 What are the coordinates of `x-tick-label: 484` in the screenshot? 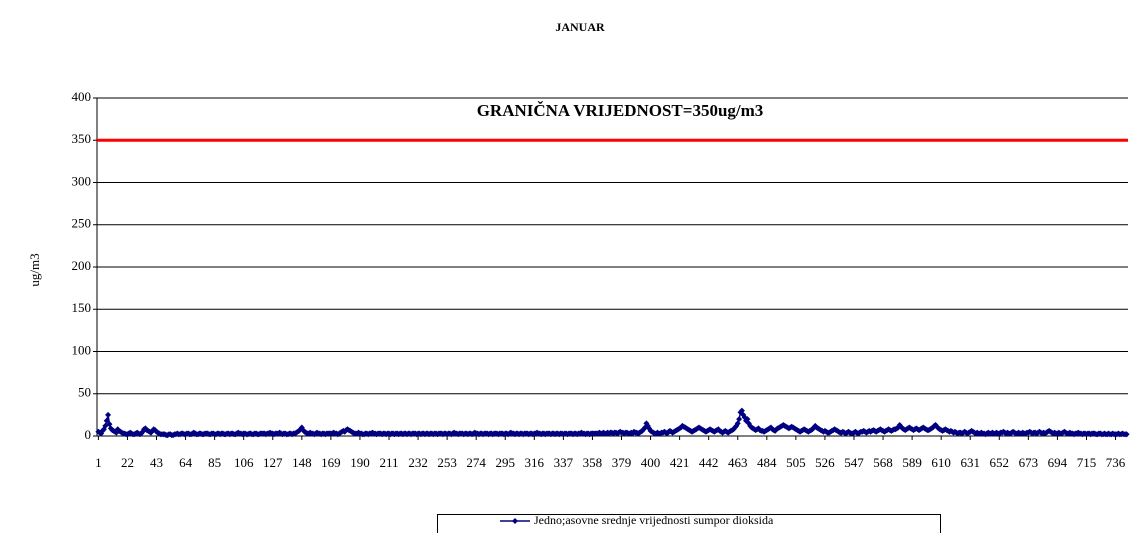 It's located at (767, 462).